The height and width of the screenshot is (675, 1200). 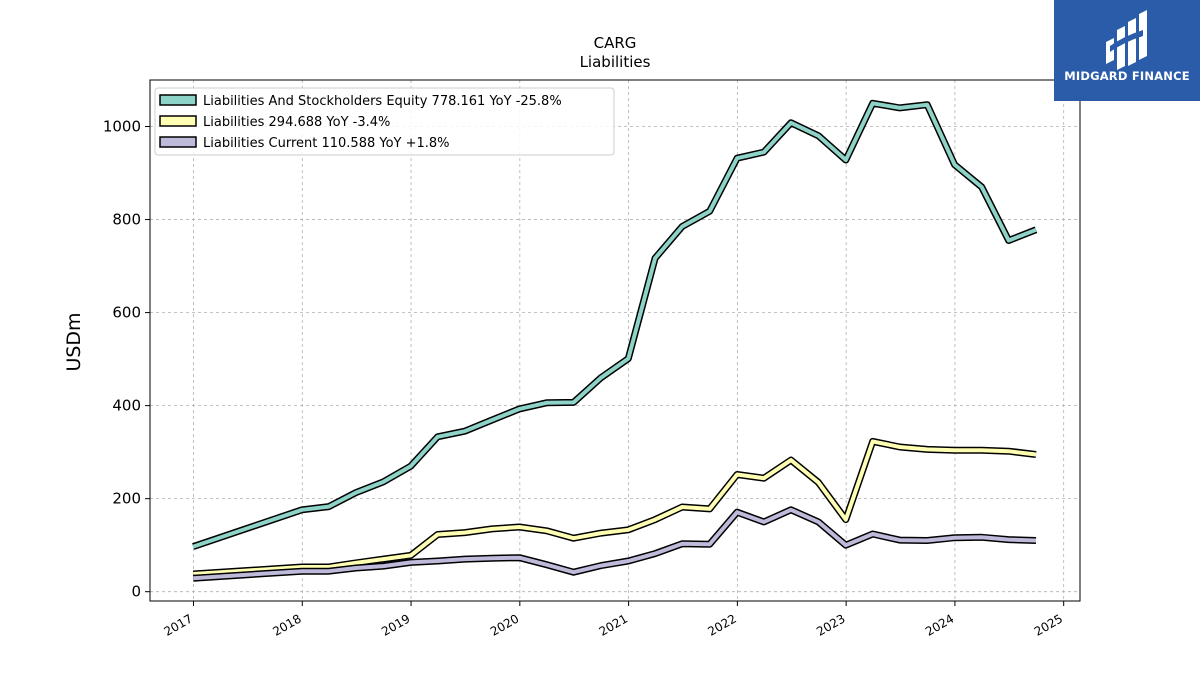 I want to click on x-tick-label: 2020, so click(x=504, y=624).